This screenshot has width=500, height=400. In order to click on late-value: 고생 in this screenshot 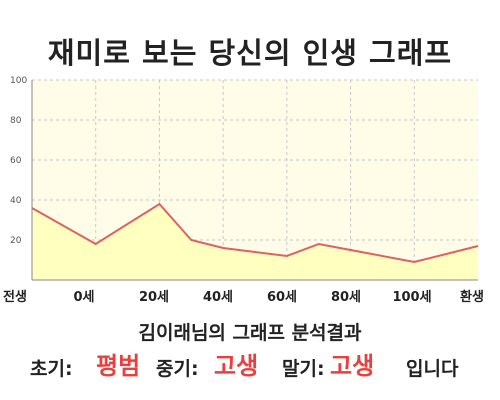, I will do `click(352, 366)`.